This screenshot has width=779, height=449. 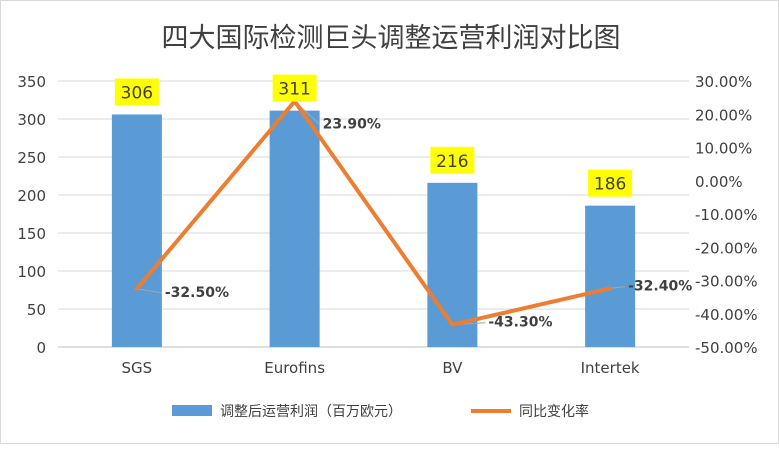 I want to click on right-axis-tick-label: -30.00%, so click(x=726, y=282).